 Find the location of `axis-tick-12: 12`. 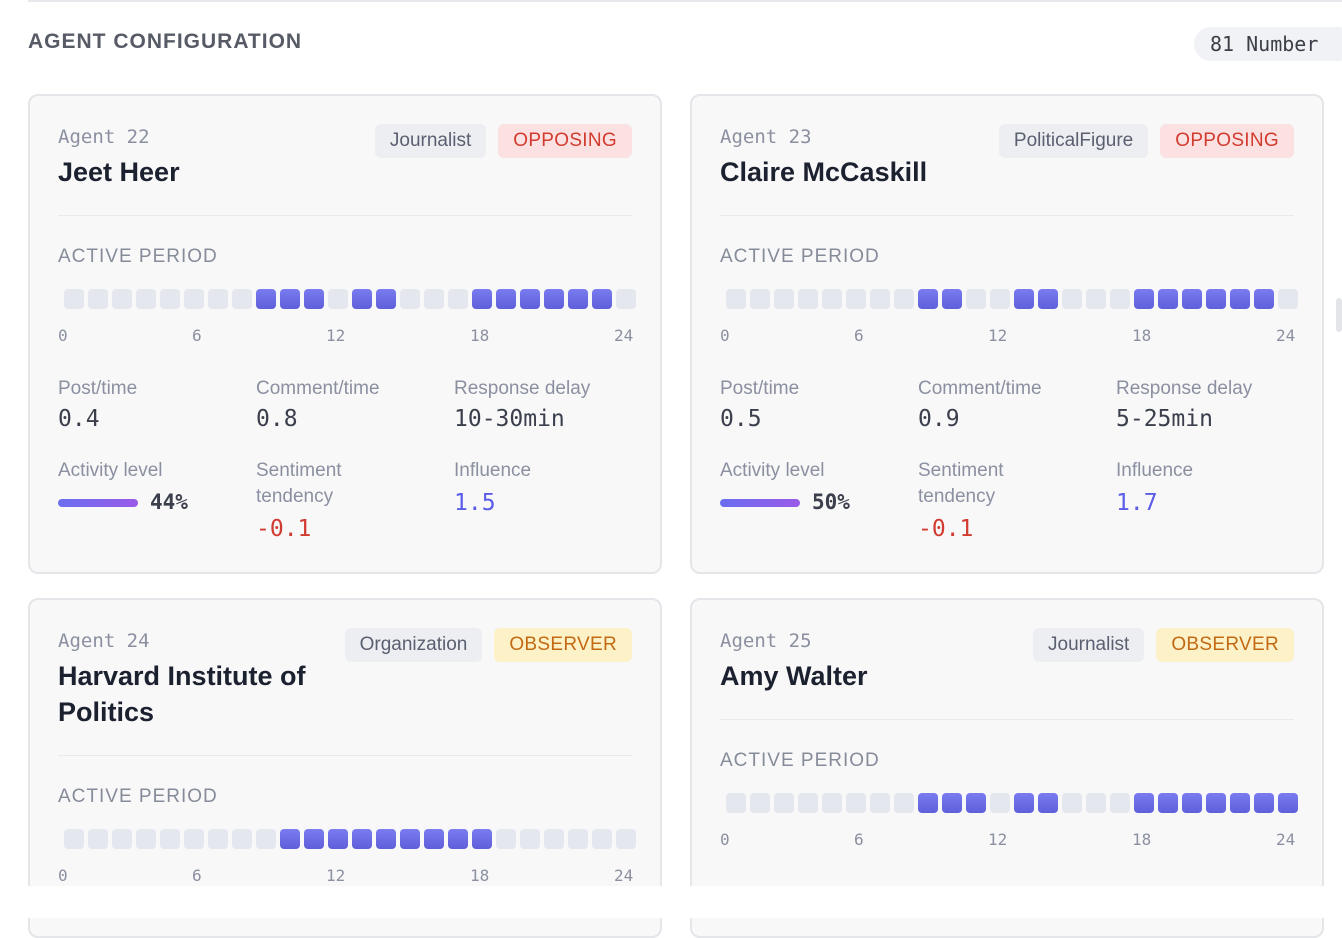

axis-tick-12: 12 is located at coordinates (998, 839).